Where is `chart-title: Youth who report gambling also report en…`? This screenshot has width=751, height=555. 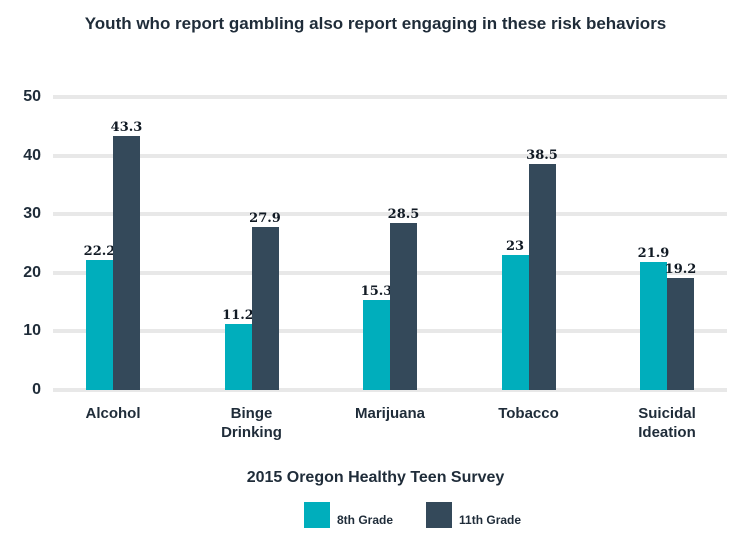
chart-title: Youth who report gambling also report en… is located at coordinates (375, 23).